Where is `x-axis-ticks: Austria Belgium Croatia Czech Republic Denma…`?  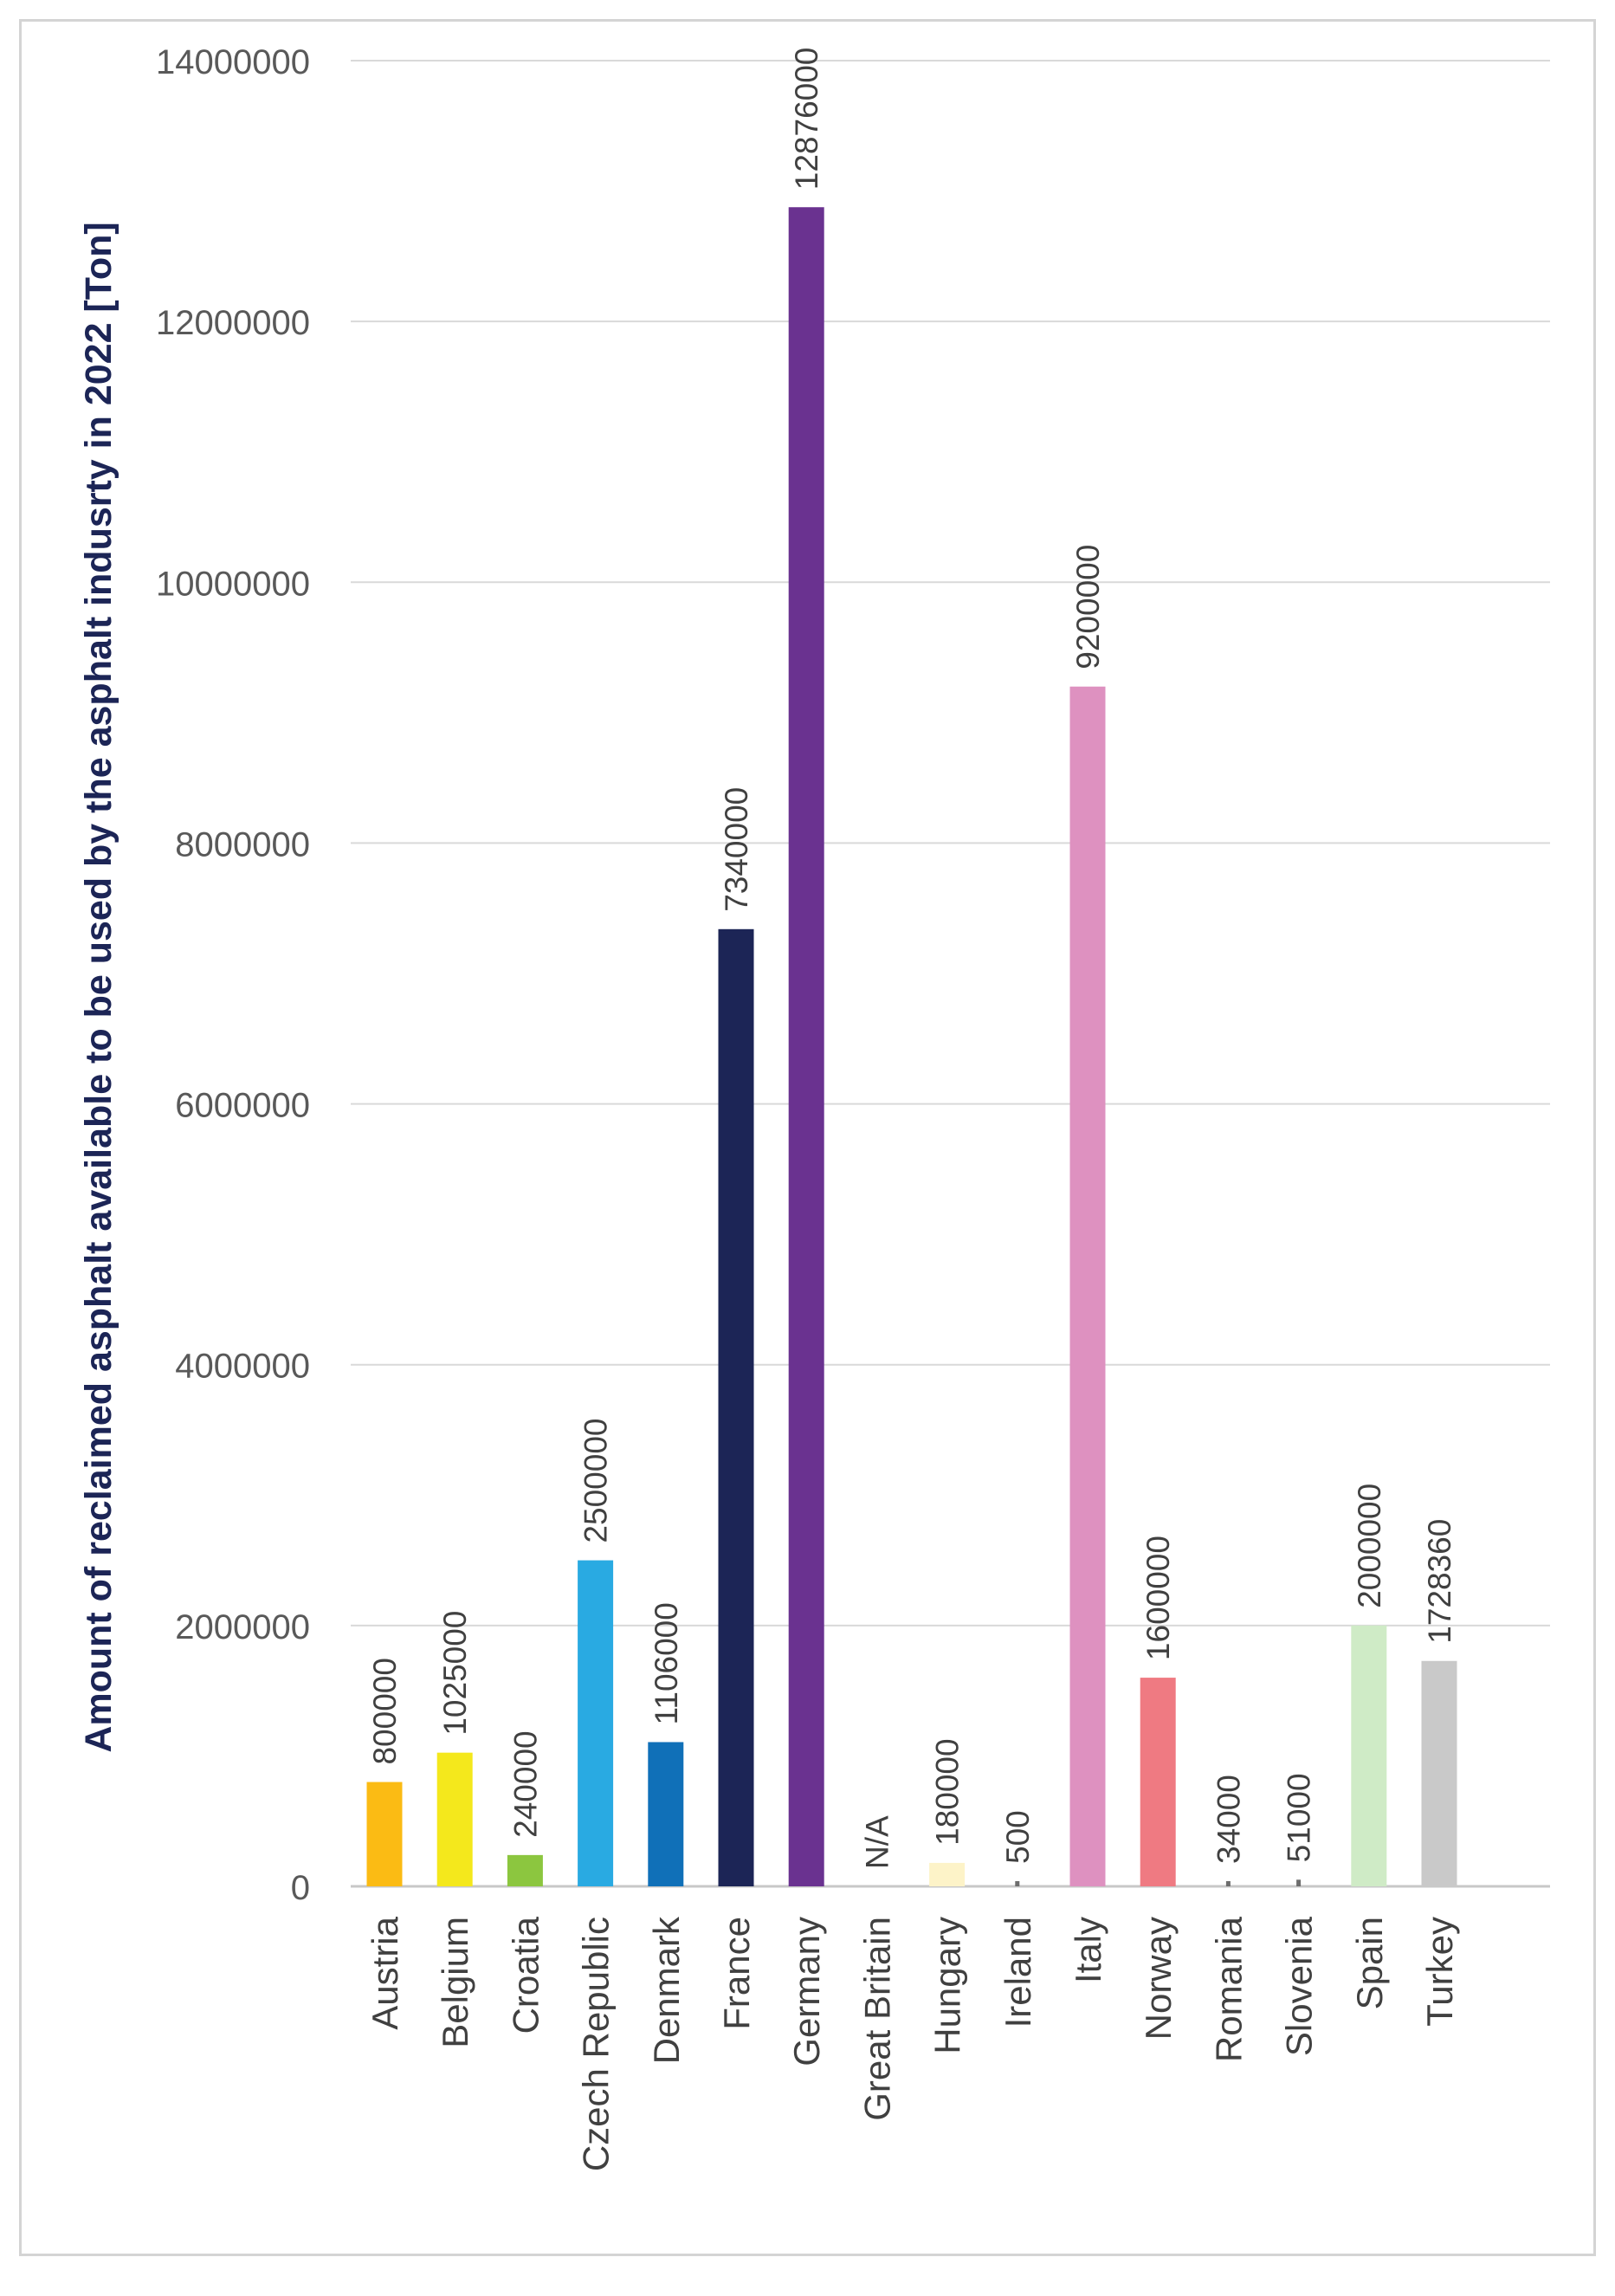
x-axis-ticks: Austria Belgium Croatia Czech Republic Denma… is located at coordinates (913, 2044).